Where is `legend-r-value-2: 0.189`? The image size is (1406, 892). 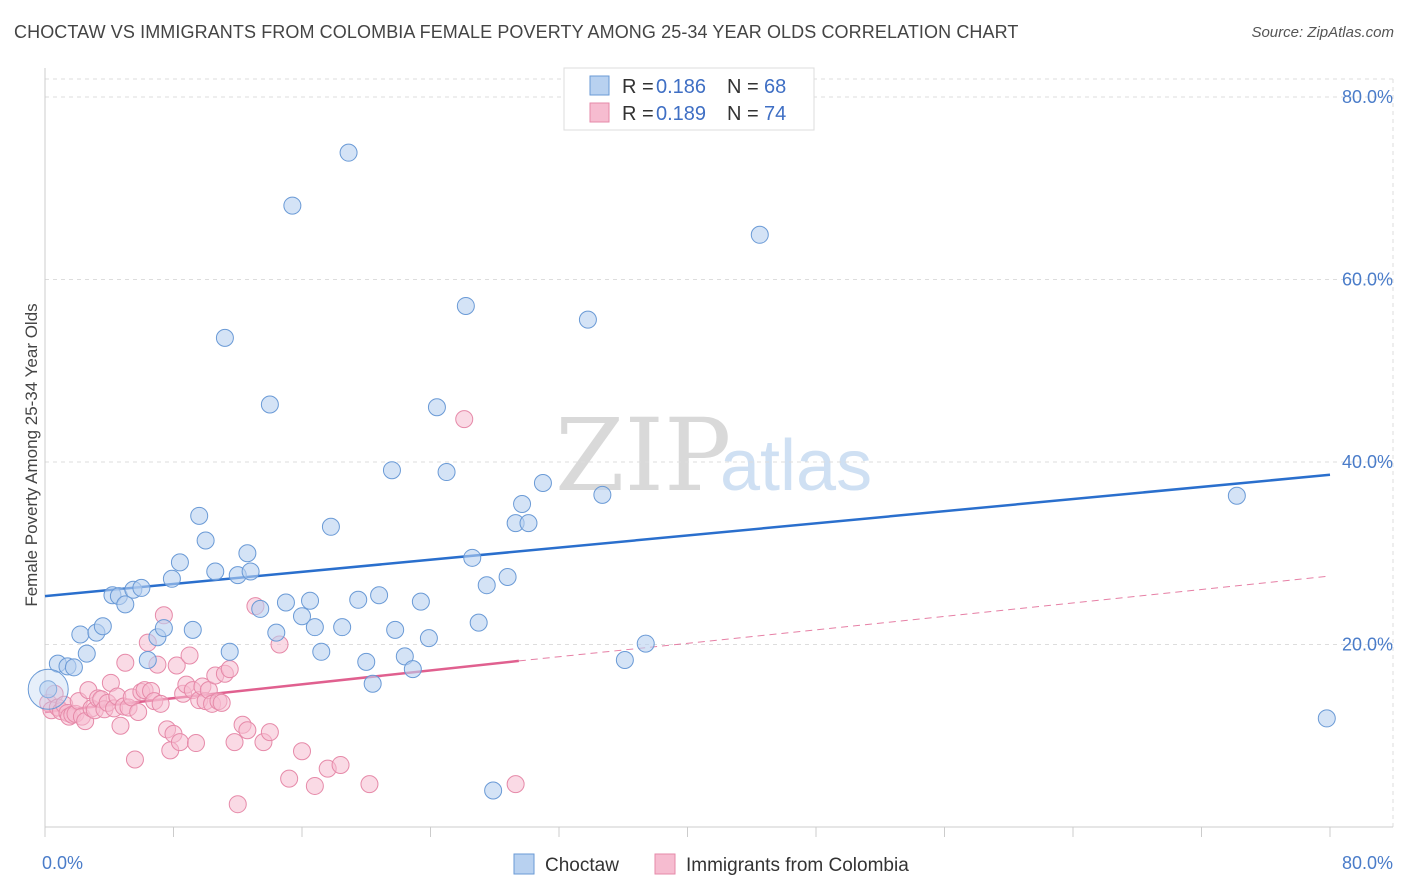
legend-r-value-2: 0.189 is located at coordinates (681, 114).